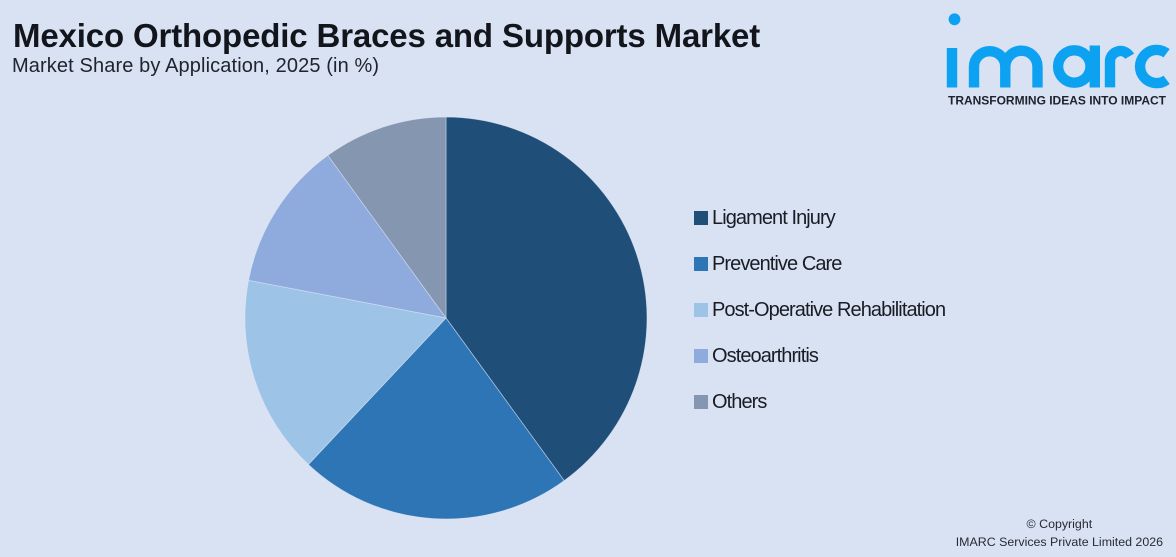  I want to click on svg-text: TRANSFORMING IDEAS INTO IMPACT, so click(1057, 100).